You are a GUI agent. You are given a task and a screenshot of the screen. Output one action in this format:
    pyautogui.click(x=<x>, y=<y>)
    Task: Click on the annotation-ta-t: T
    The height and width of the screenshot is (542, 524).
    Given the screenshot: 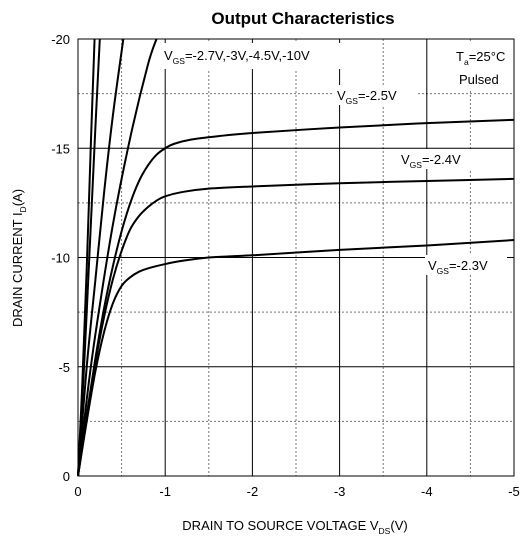 What is the action you would take?
    pyautogui.click(x=460, y=56)
    